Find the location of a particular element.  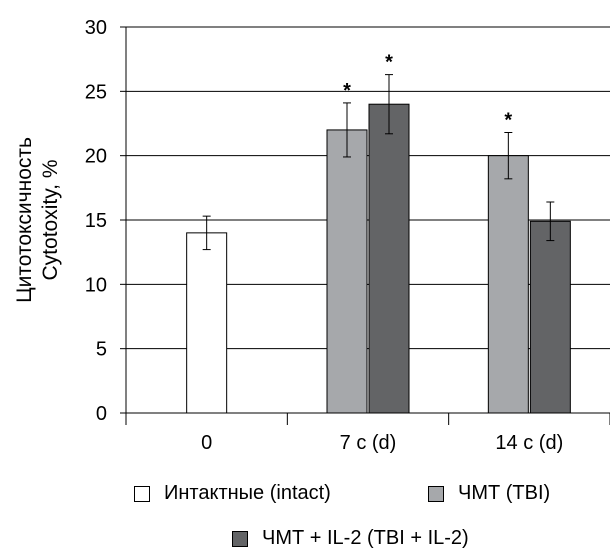

legend-swatch-tbi is located at coordinates (436, 493).